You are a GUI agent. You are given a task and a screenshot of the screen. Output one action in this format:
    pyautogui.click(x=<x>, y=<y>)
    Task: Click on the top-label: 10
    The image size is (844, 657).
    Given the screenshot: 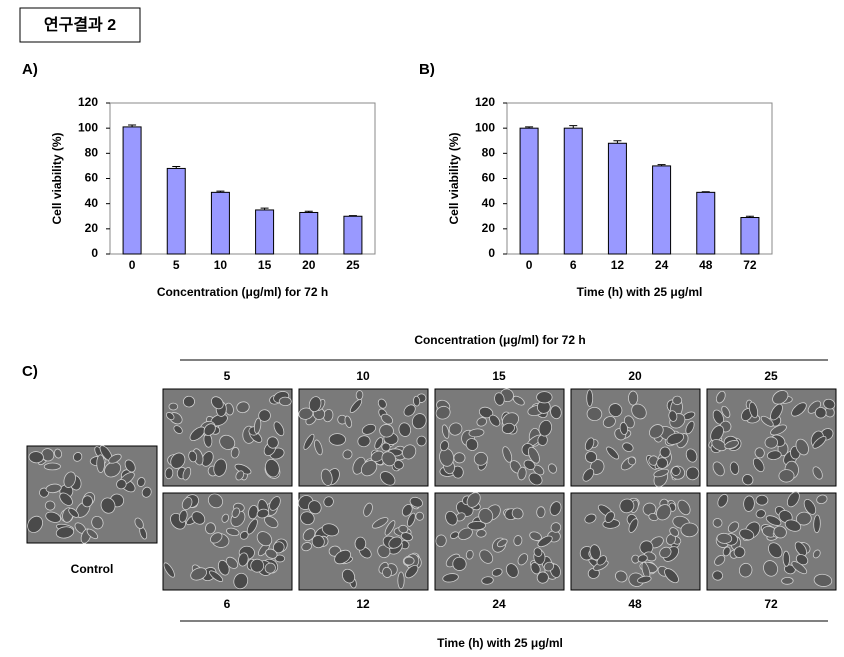 What is the action you would take?
    pyautogui.click(x=363, y=376)
    